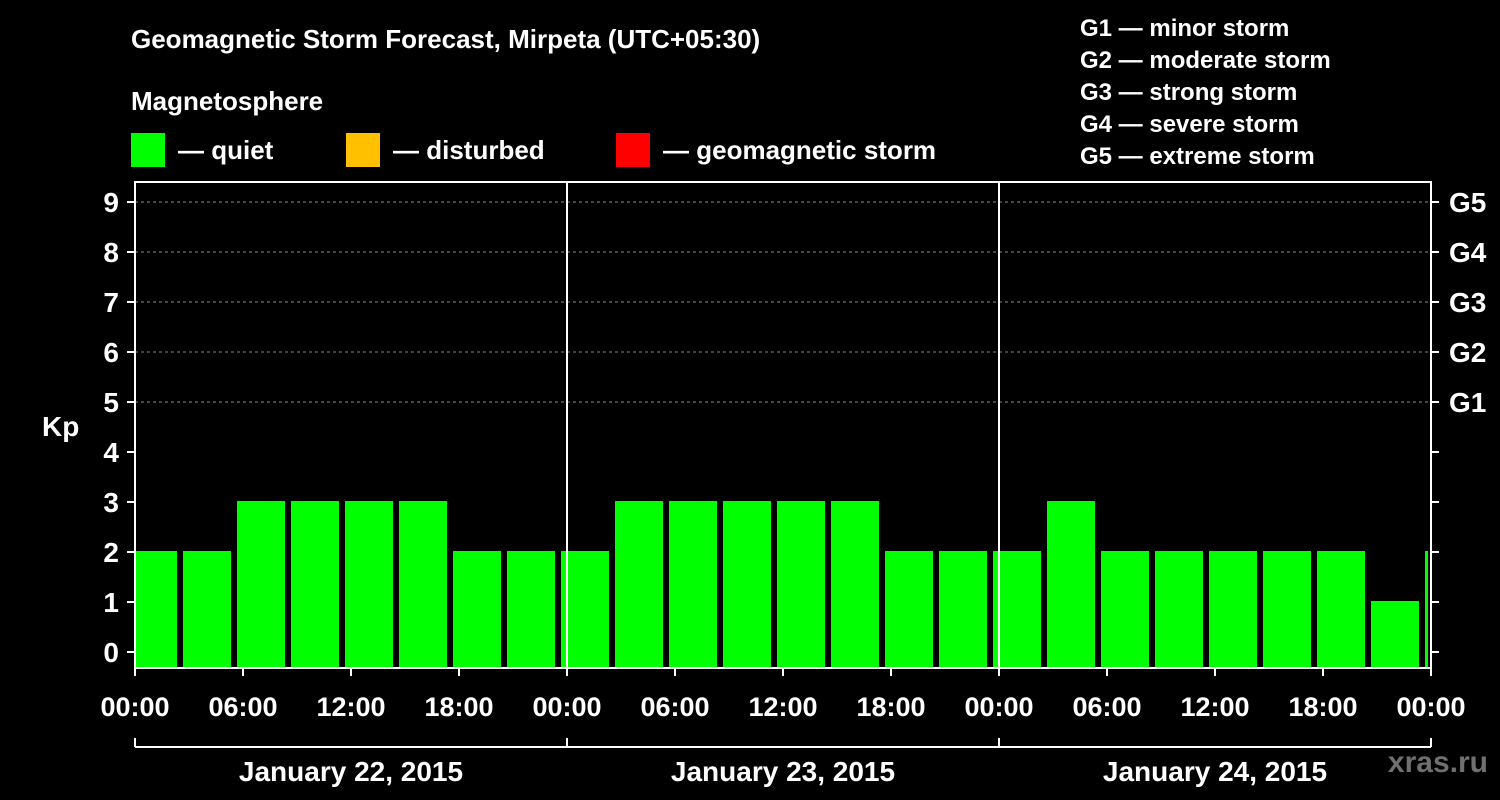 This screenshot has width=1500, height=800. What do you see at coordinates (1215, 771) in the screenshot?
I see `day-label-2: January 24, 2015` at bounding box center [1215, 771].